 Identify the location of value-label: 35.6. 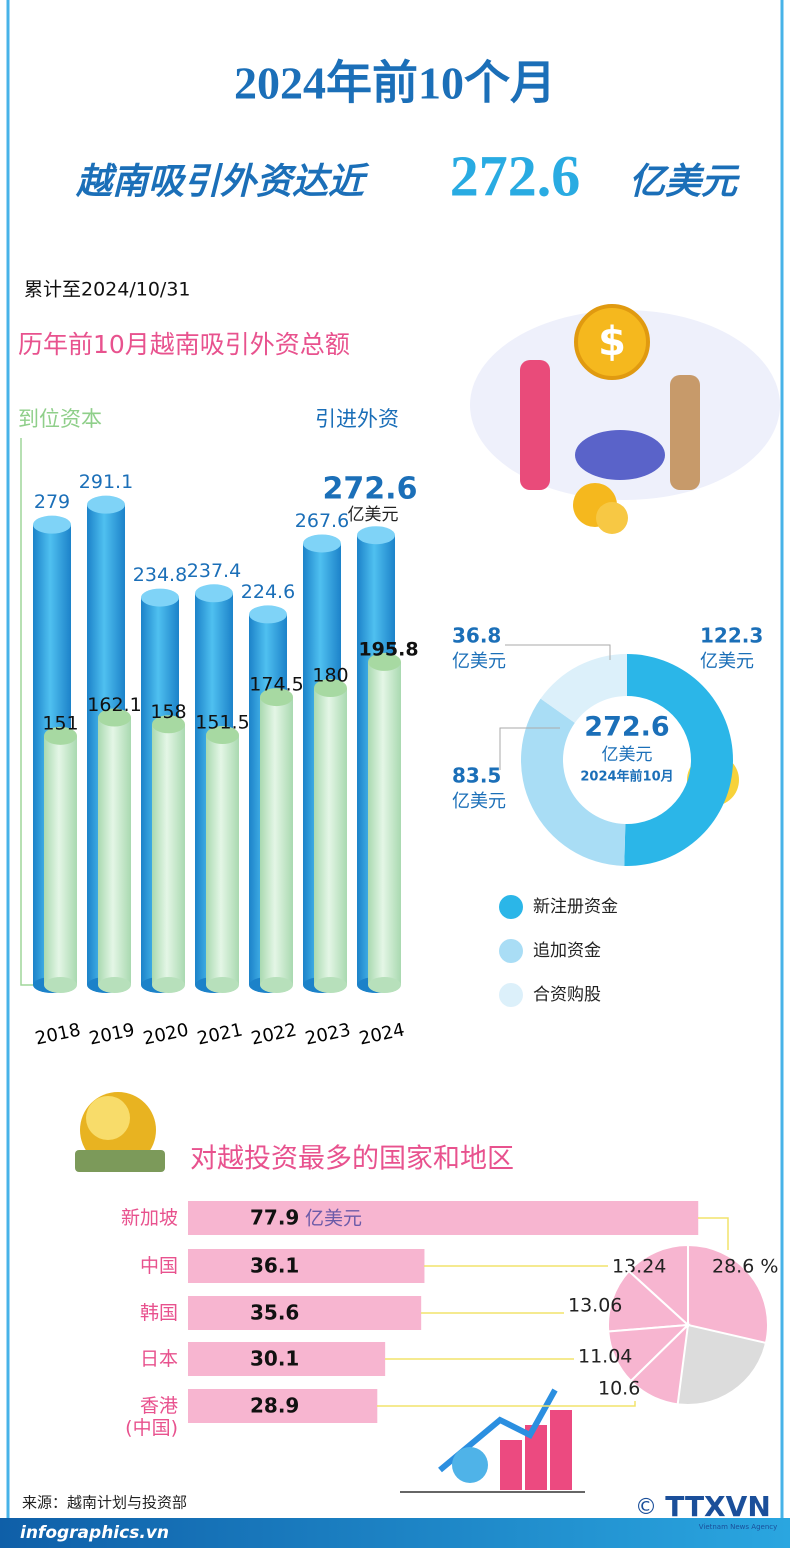
(274, 1313).